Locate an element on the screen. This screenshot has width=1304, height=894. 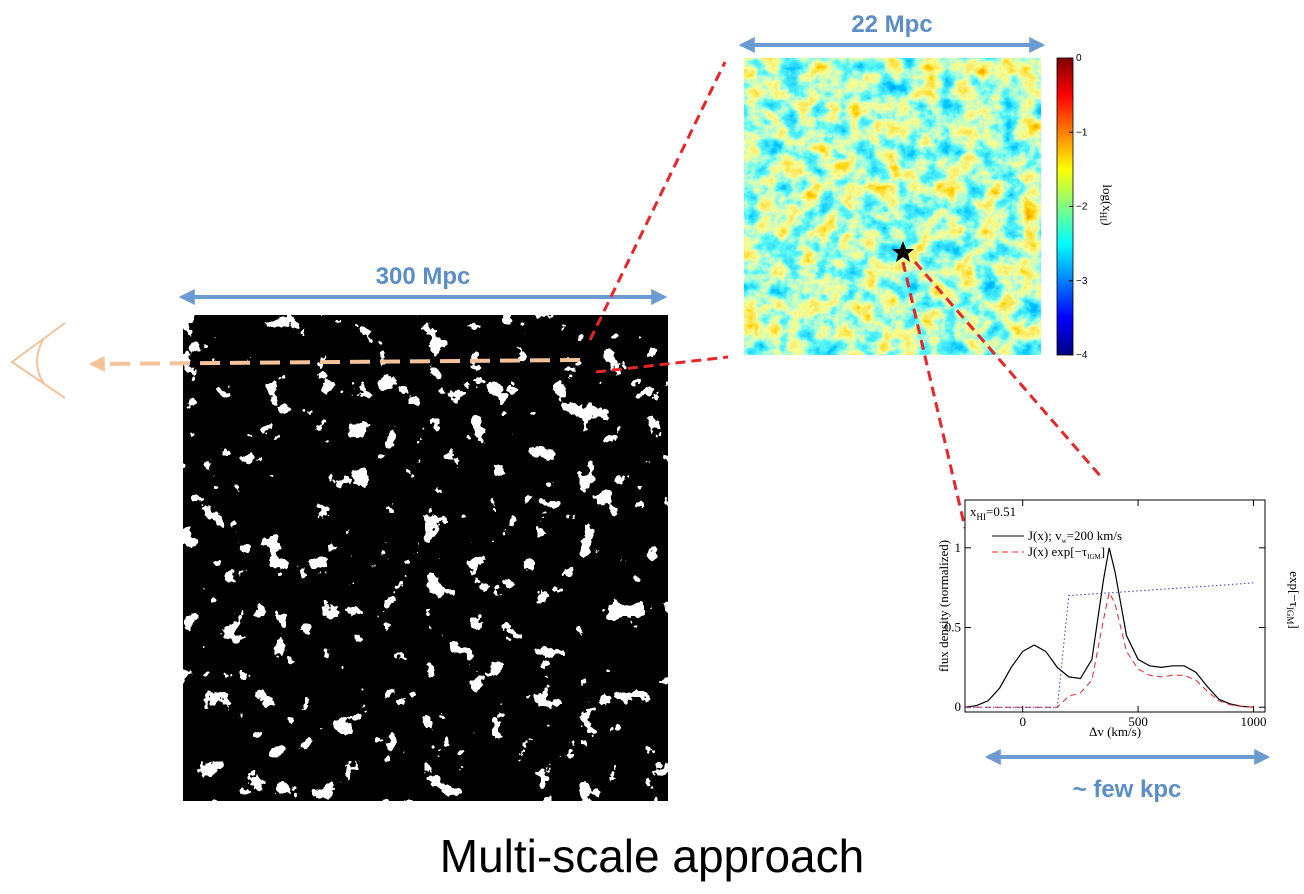
plot-frame is located at coordinates (1115, 606).